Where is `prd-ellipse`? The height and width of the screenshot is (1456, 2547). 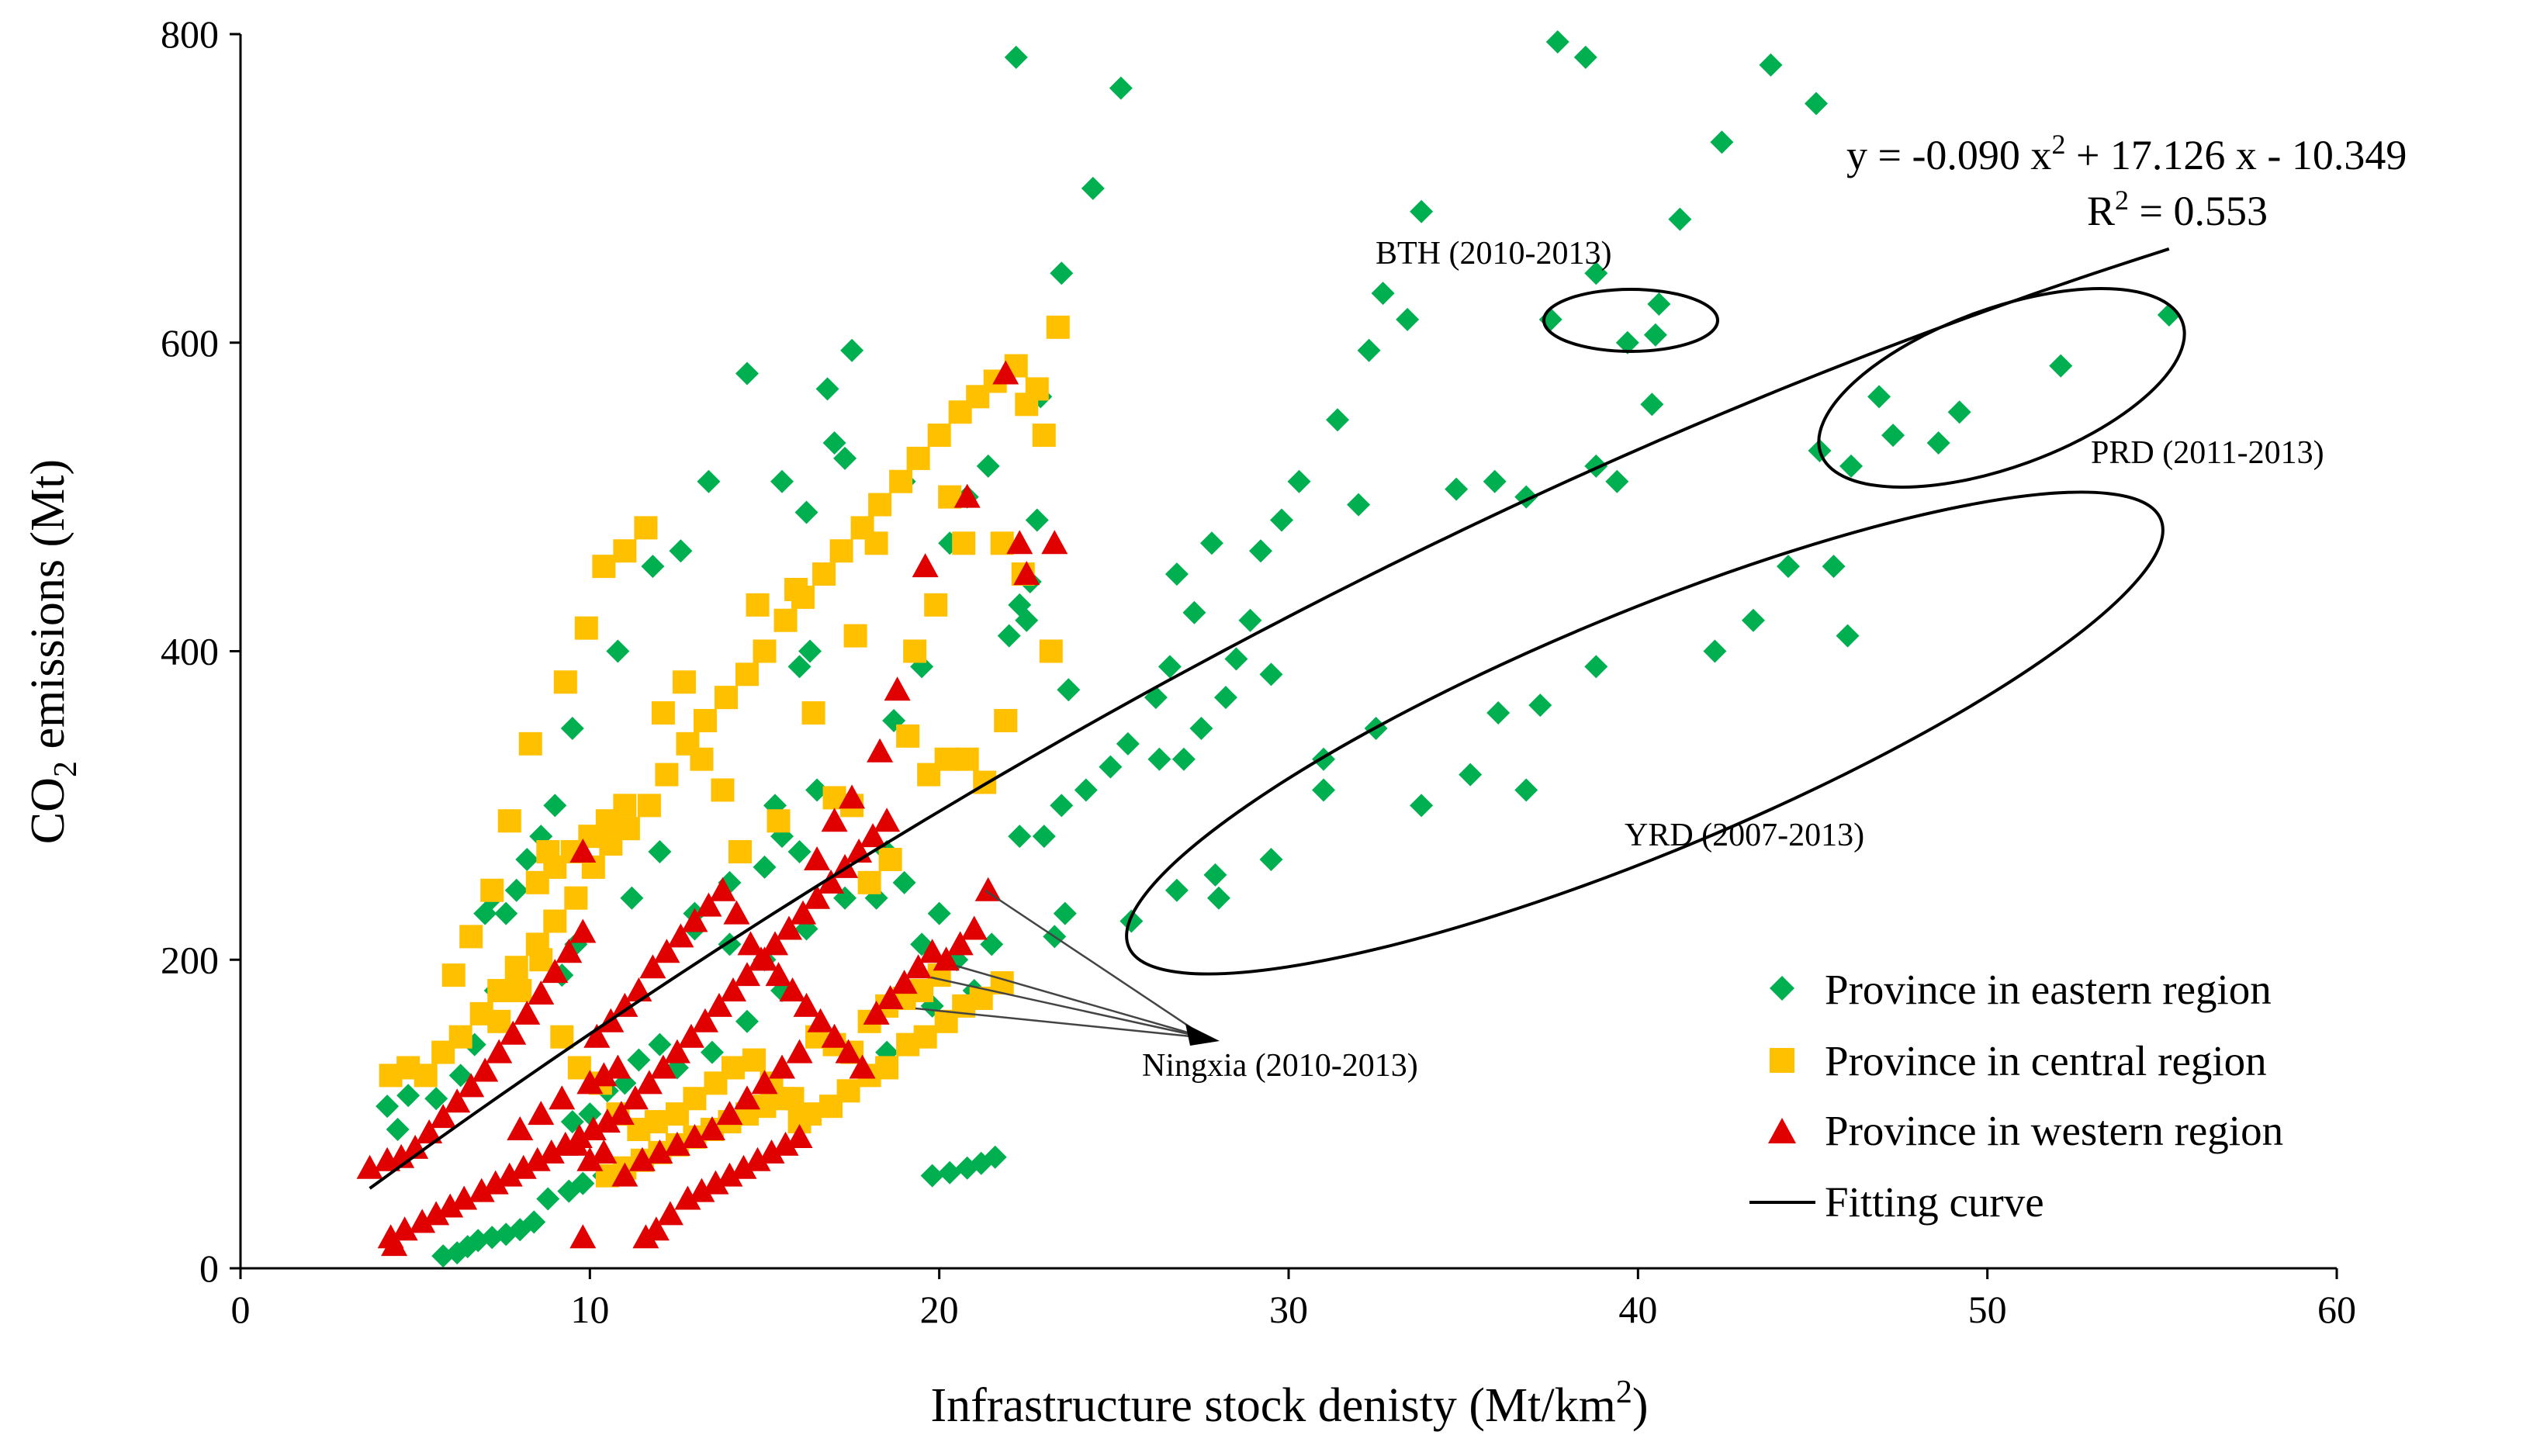 prd-ellipse is located at coordinates (2001, 388).